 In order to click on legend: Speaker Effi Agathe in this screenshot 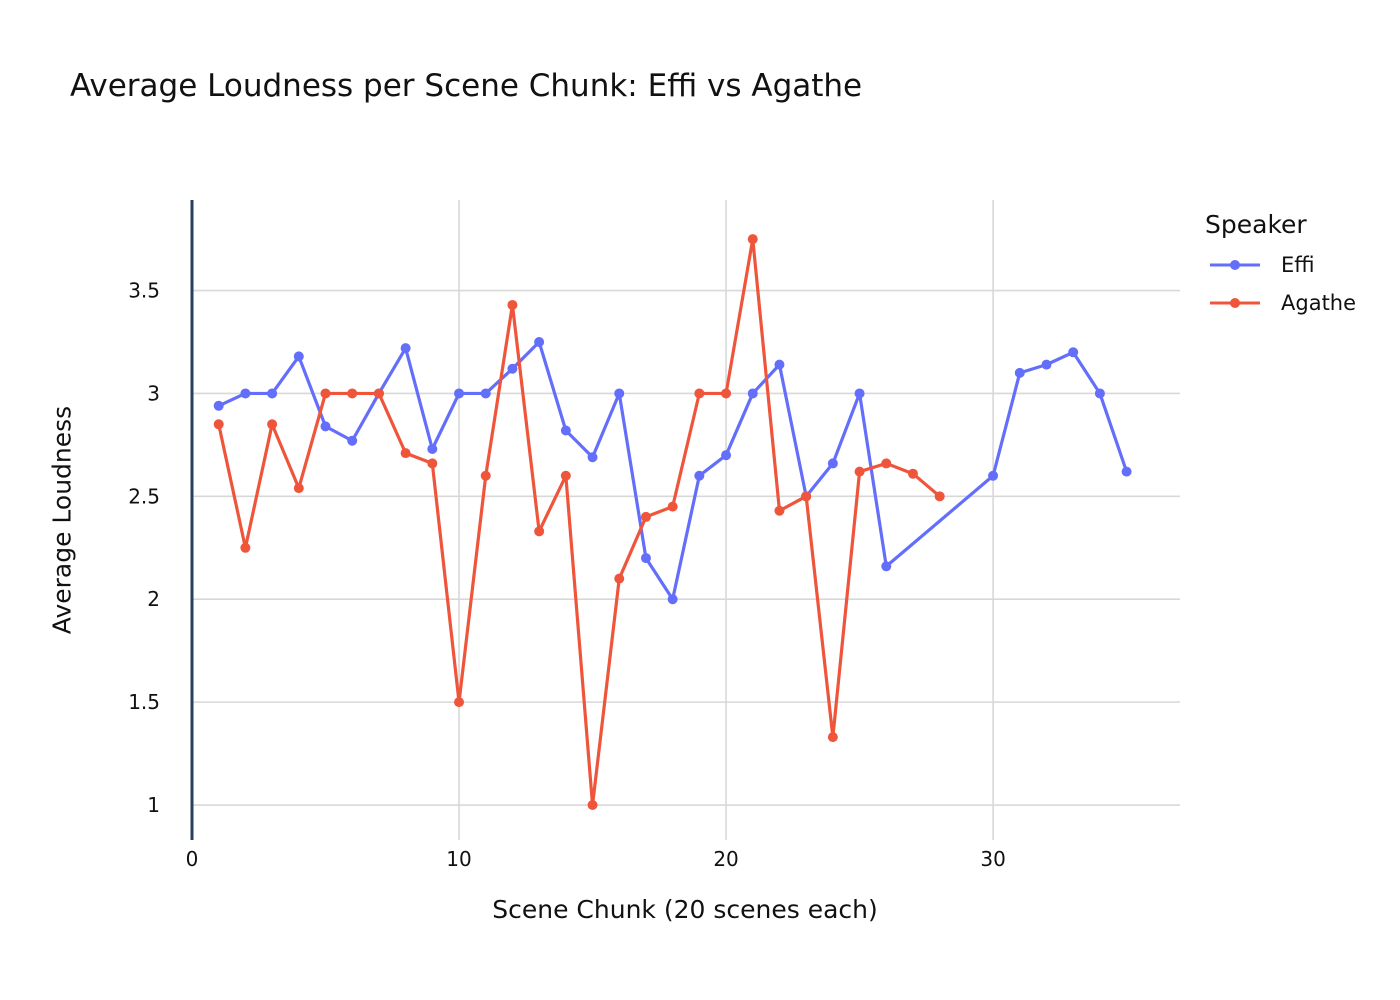, I will do `click(1300, 266)`.